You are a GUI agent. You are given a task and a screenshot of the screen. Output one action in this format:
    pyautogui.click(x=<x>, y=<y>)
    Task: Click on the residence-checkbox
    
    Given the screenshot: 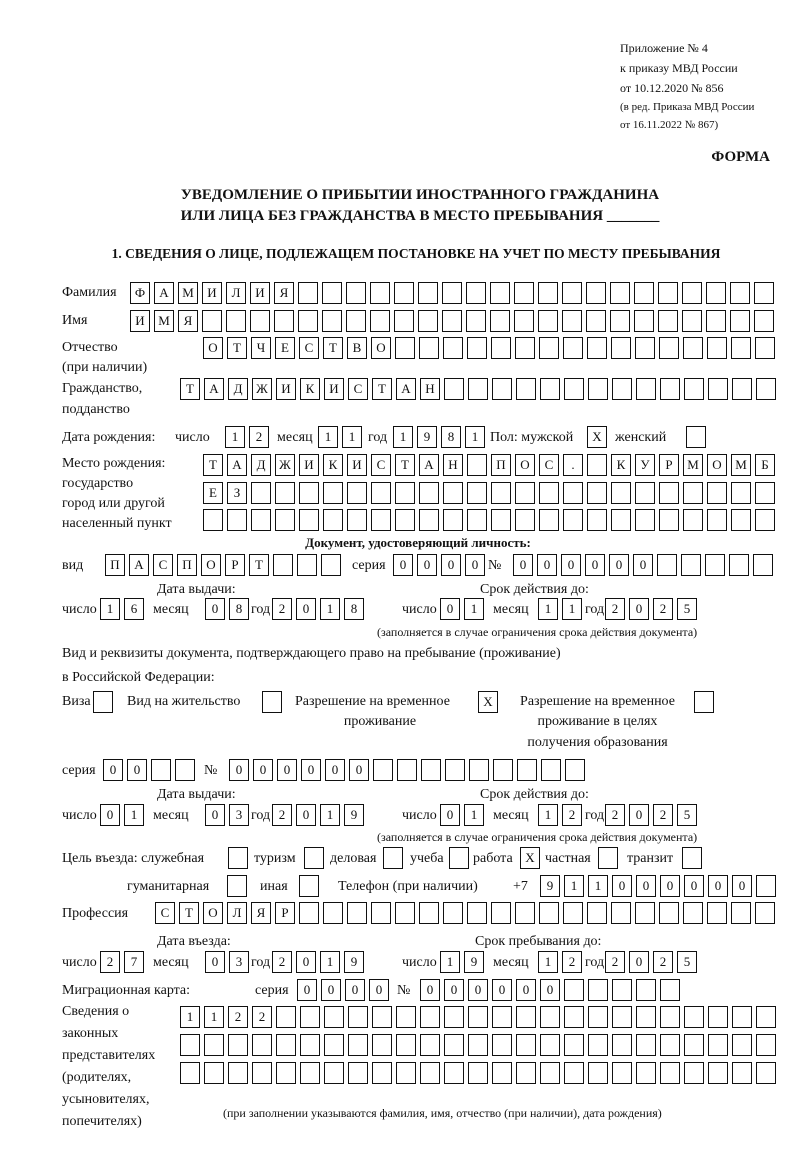 What is the action you would take?
    pyautogui.click(x=272, y=702)
    